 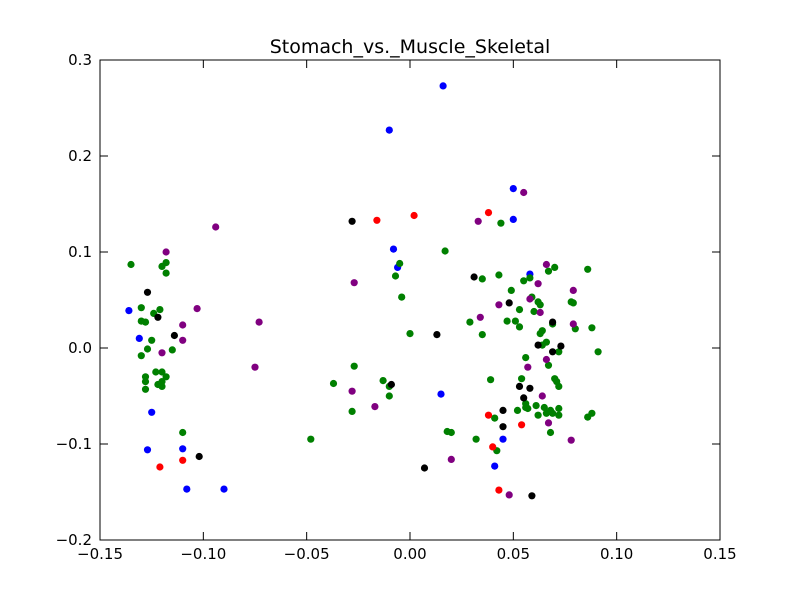 I want to click on y-tick-label: 0.1, so click(x=80, y=252).